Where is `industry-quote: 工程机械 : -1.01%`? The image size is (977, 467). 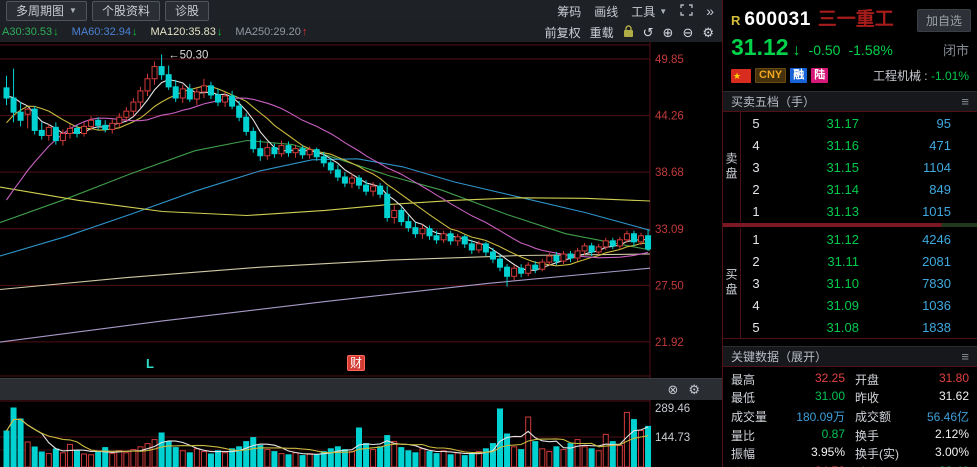
industry-quote: 工程机械 : -1.01% is located at coordinates (920, 76).